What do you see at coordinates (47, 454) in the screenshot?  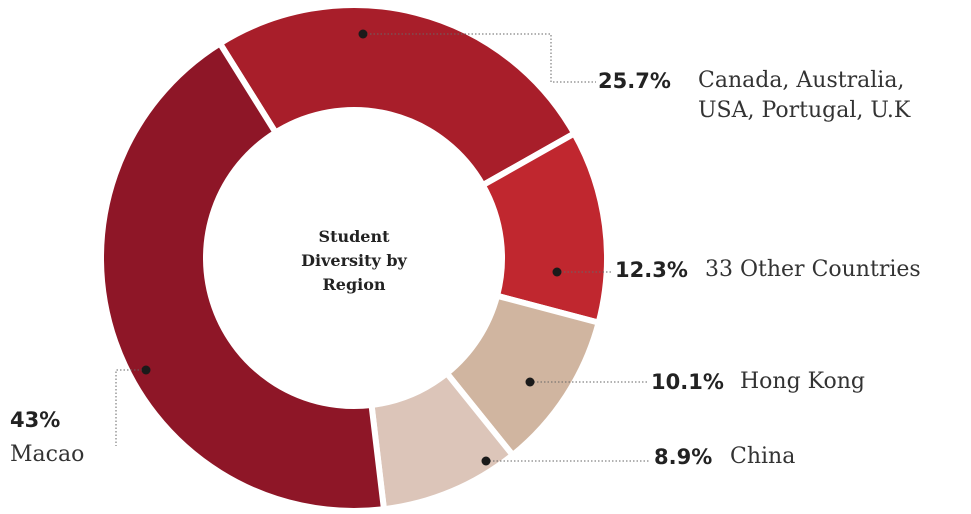 I see `category-label: Macao` at bounding box center [47, 454].